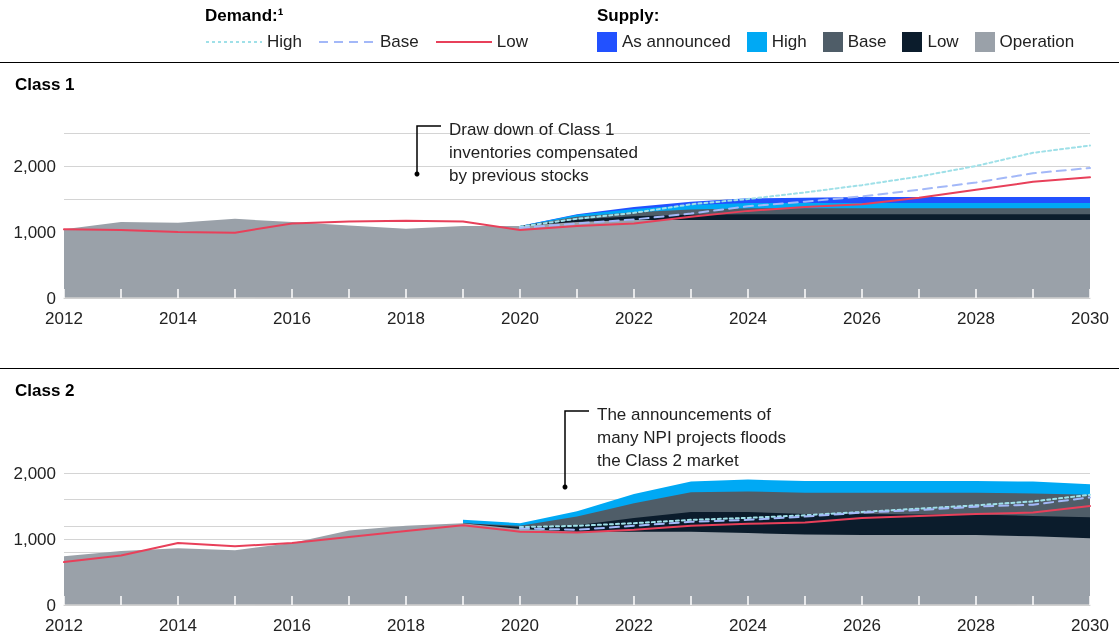  I want to click on chart-title: Class 2, so click(45, 390).